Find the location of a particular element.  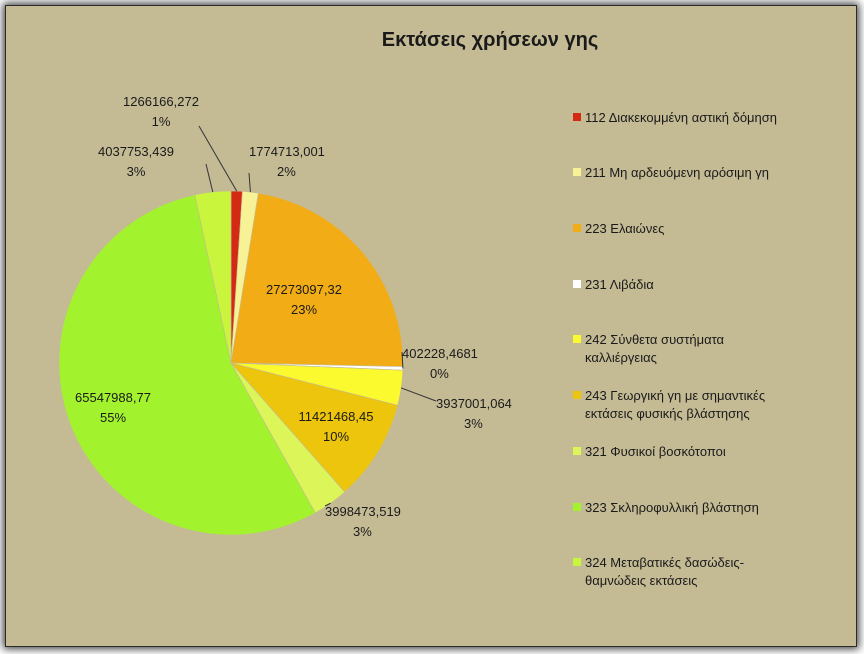

data-label-percent-2: 2% is located at coordinates (286, 171).